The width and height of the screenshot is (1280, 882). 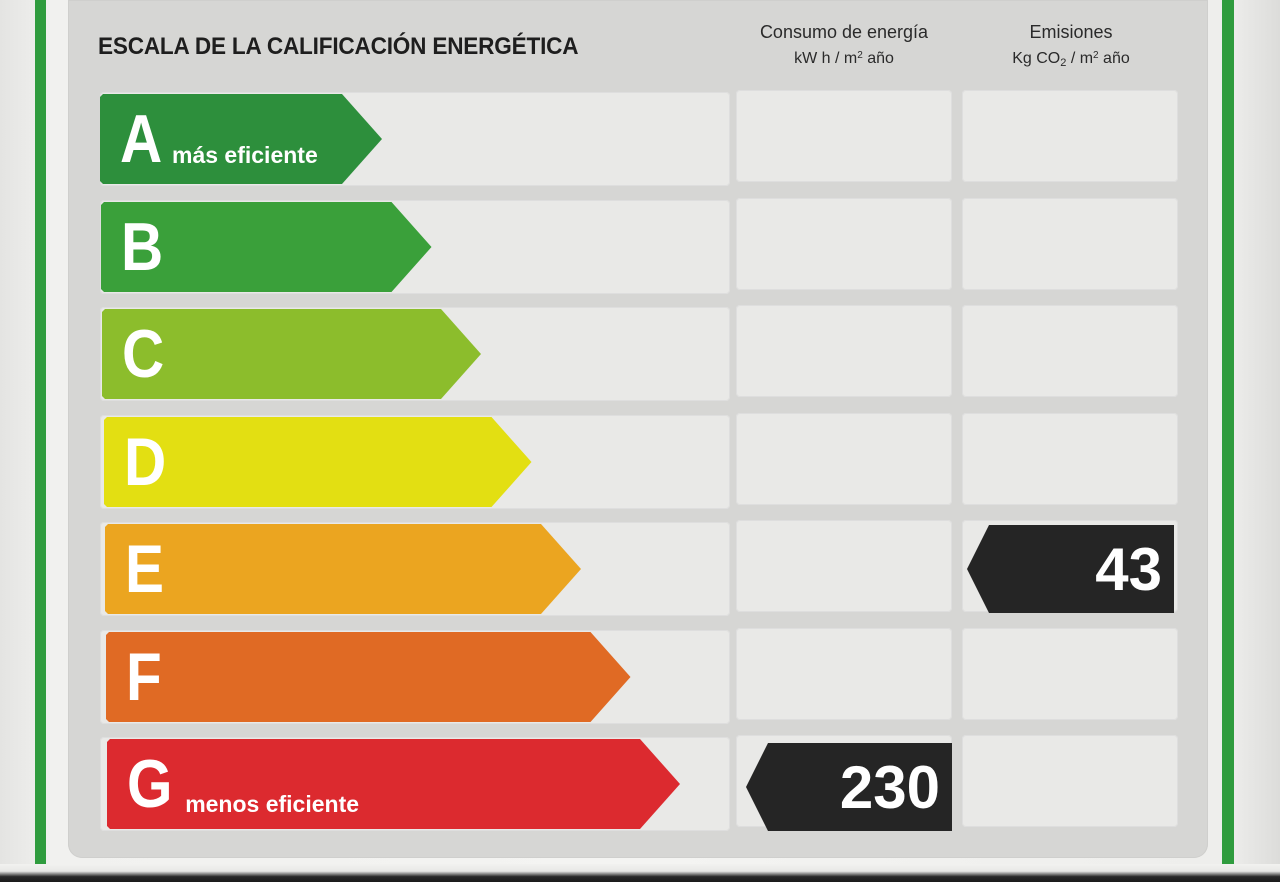 I want to click on band-arrow-g, so click(x=394, y=784).